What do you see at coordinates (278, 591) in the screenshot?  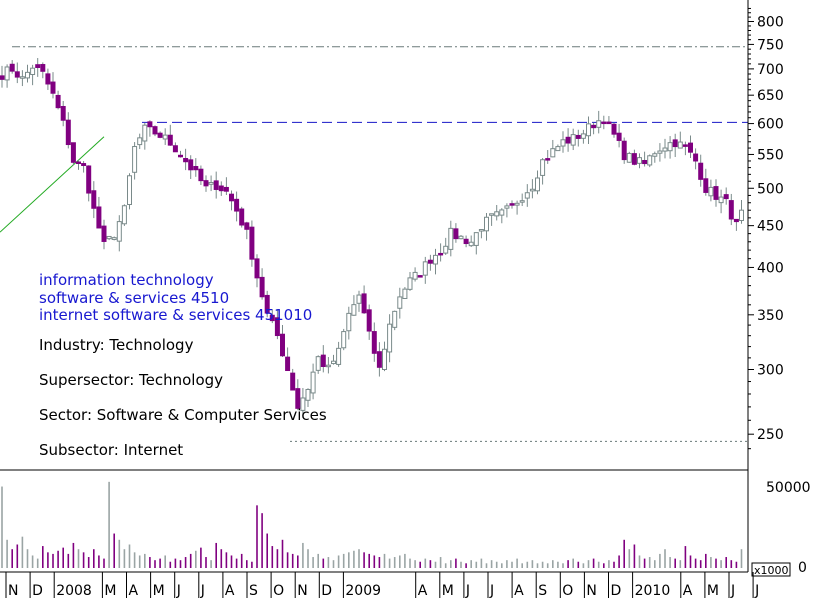 I see `time-tick-label: O` at bounding box center [278, 591].